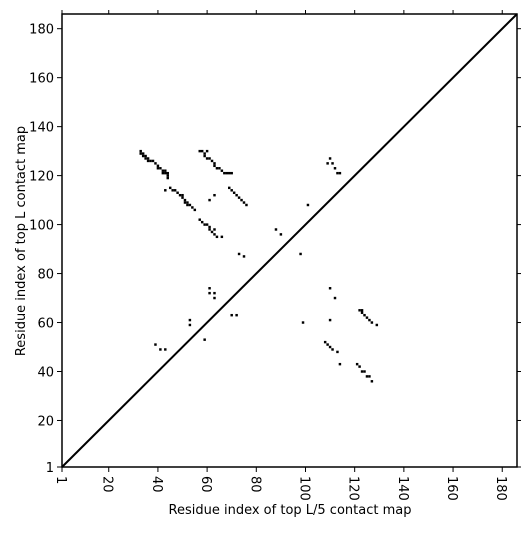 The height and width of the screenshot is (535, 531). What do you see at coordinates (205, 484) in the screenshot?
I see `x-tick-label: 60` at bounding box center [205, 484].